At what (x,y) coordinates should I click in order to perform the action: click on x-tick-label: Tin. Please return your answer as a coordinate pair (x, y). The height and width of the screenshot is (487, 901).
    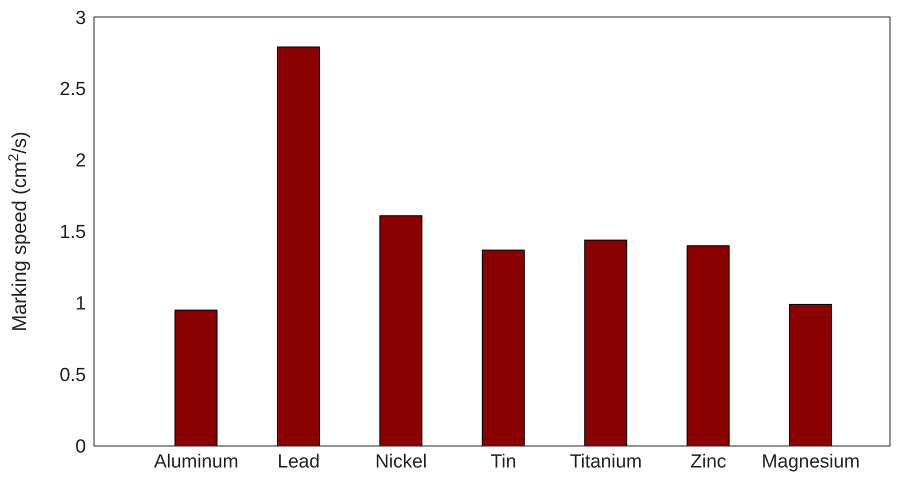
    Looking at the image, I should click on (503, 461).